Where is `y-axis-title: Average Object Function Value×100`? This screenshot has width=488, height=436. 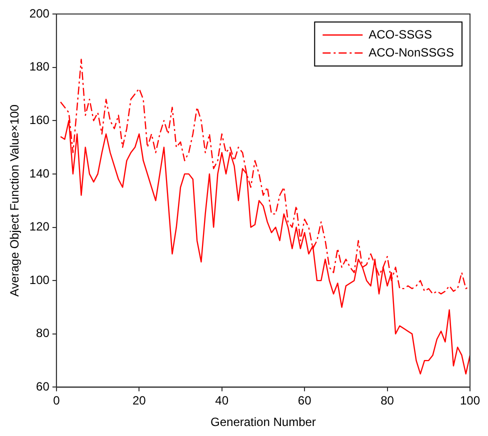 y-axis-title: Average Object Function Value×100 is located at coordinates (15, 200).